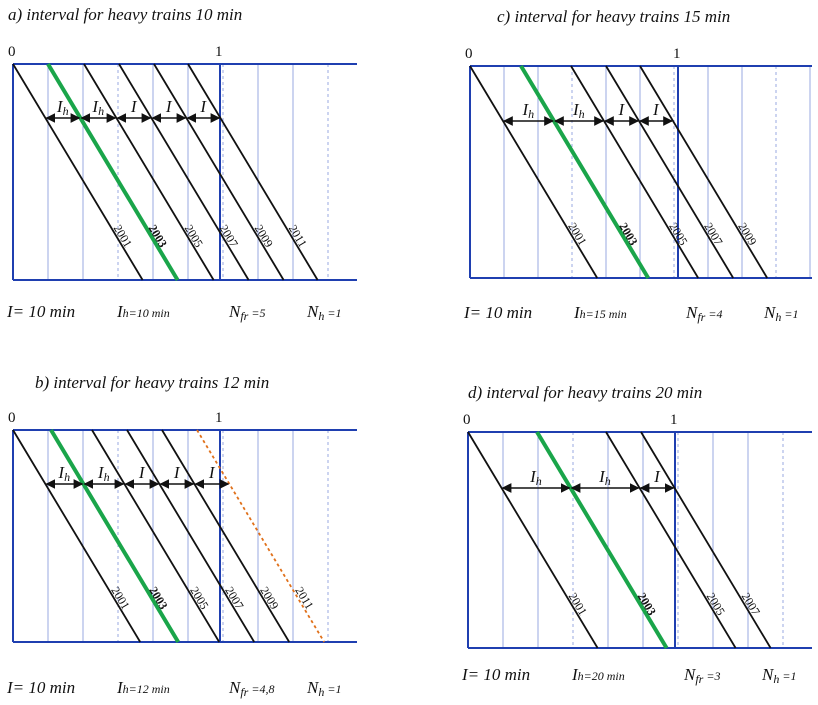 The image size is (818, 705). Describe the element at coordinates (246, 312) in the screenshot. I see `formula-nfr: Nfr =5` at that location.